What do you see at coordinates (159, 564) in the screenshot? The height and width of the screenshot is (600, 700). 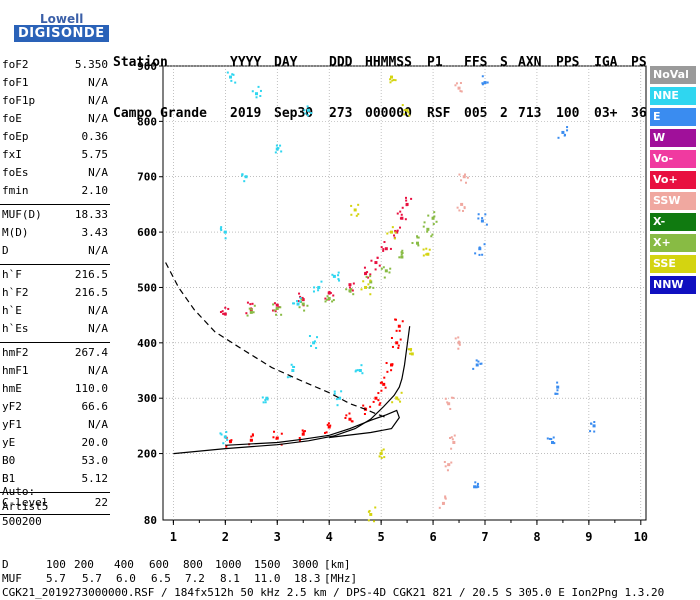 I see `footer-d-value: 600` at bounding box center [159, 564].